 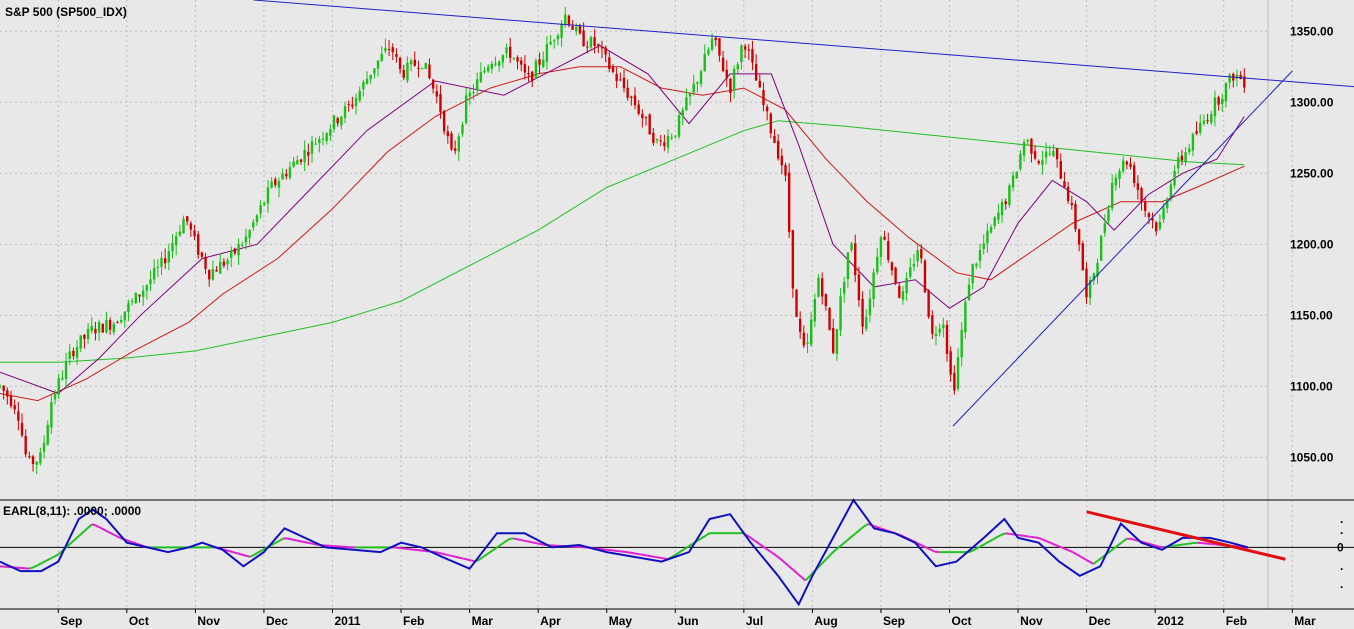 I want to click on x-tick-label: Mar, so click(x=1305, y=621).